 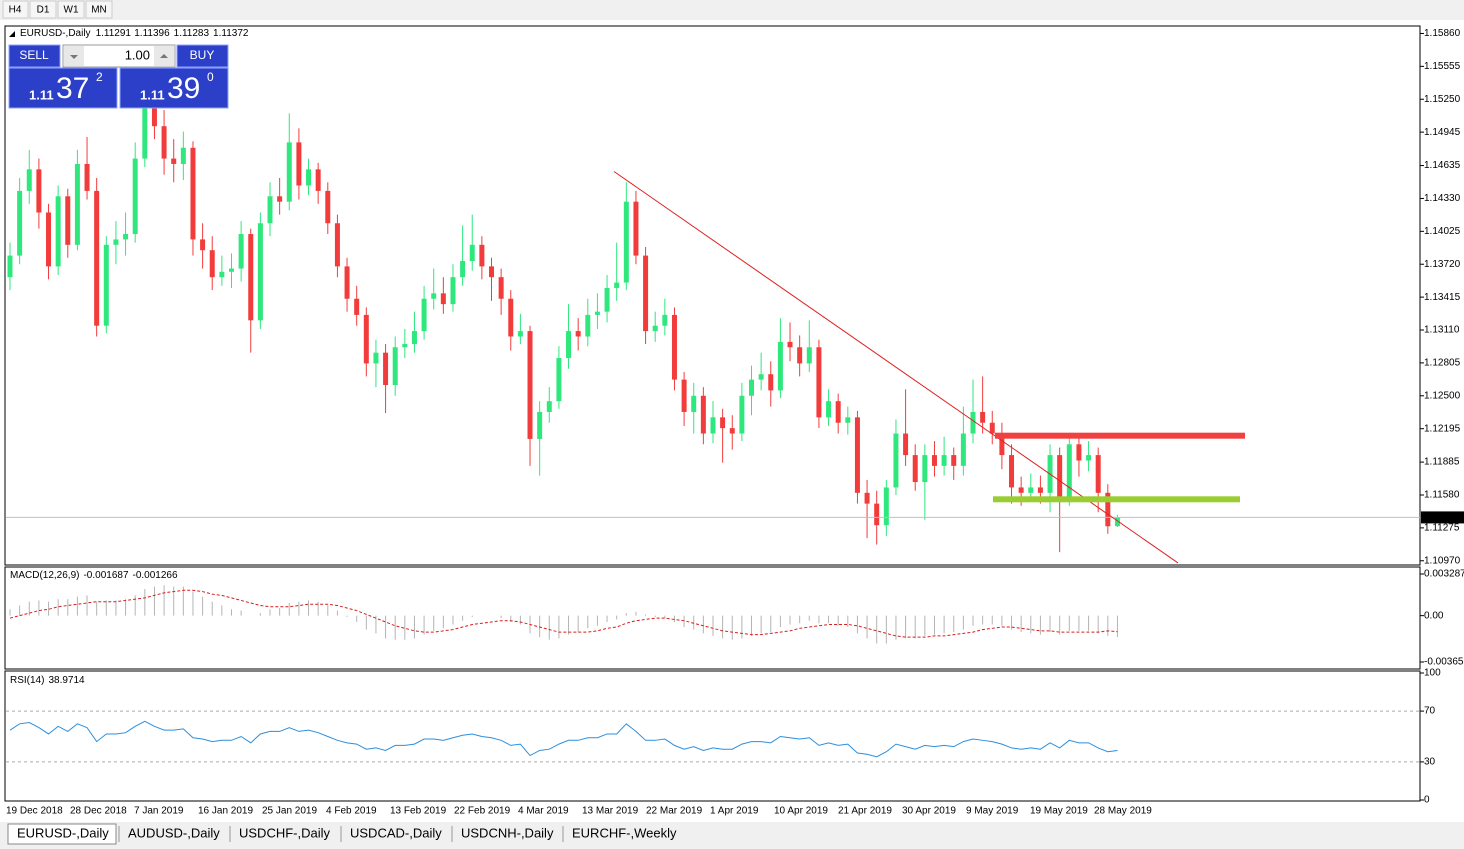 What do you see at coordinates (289, 811) in the screenshot?
I see `x-tick-label: 25 Jan 2019` at bounding box center [289, 811].